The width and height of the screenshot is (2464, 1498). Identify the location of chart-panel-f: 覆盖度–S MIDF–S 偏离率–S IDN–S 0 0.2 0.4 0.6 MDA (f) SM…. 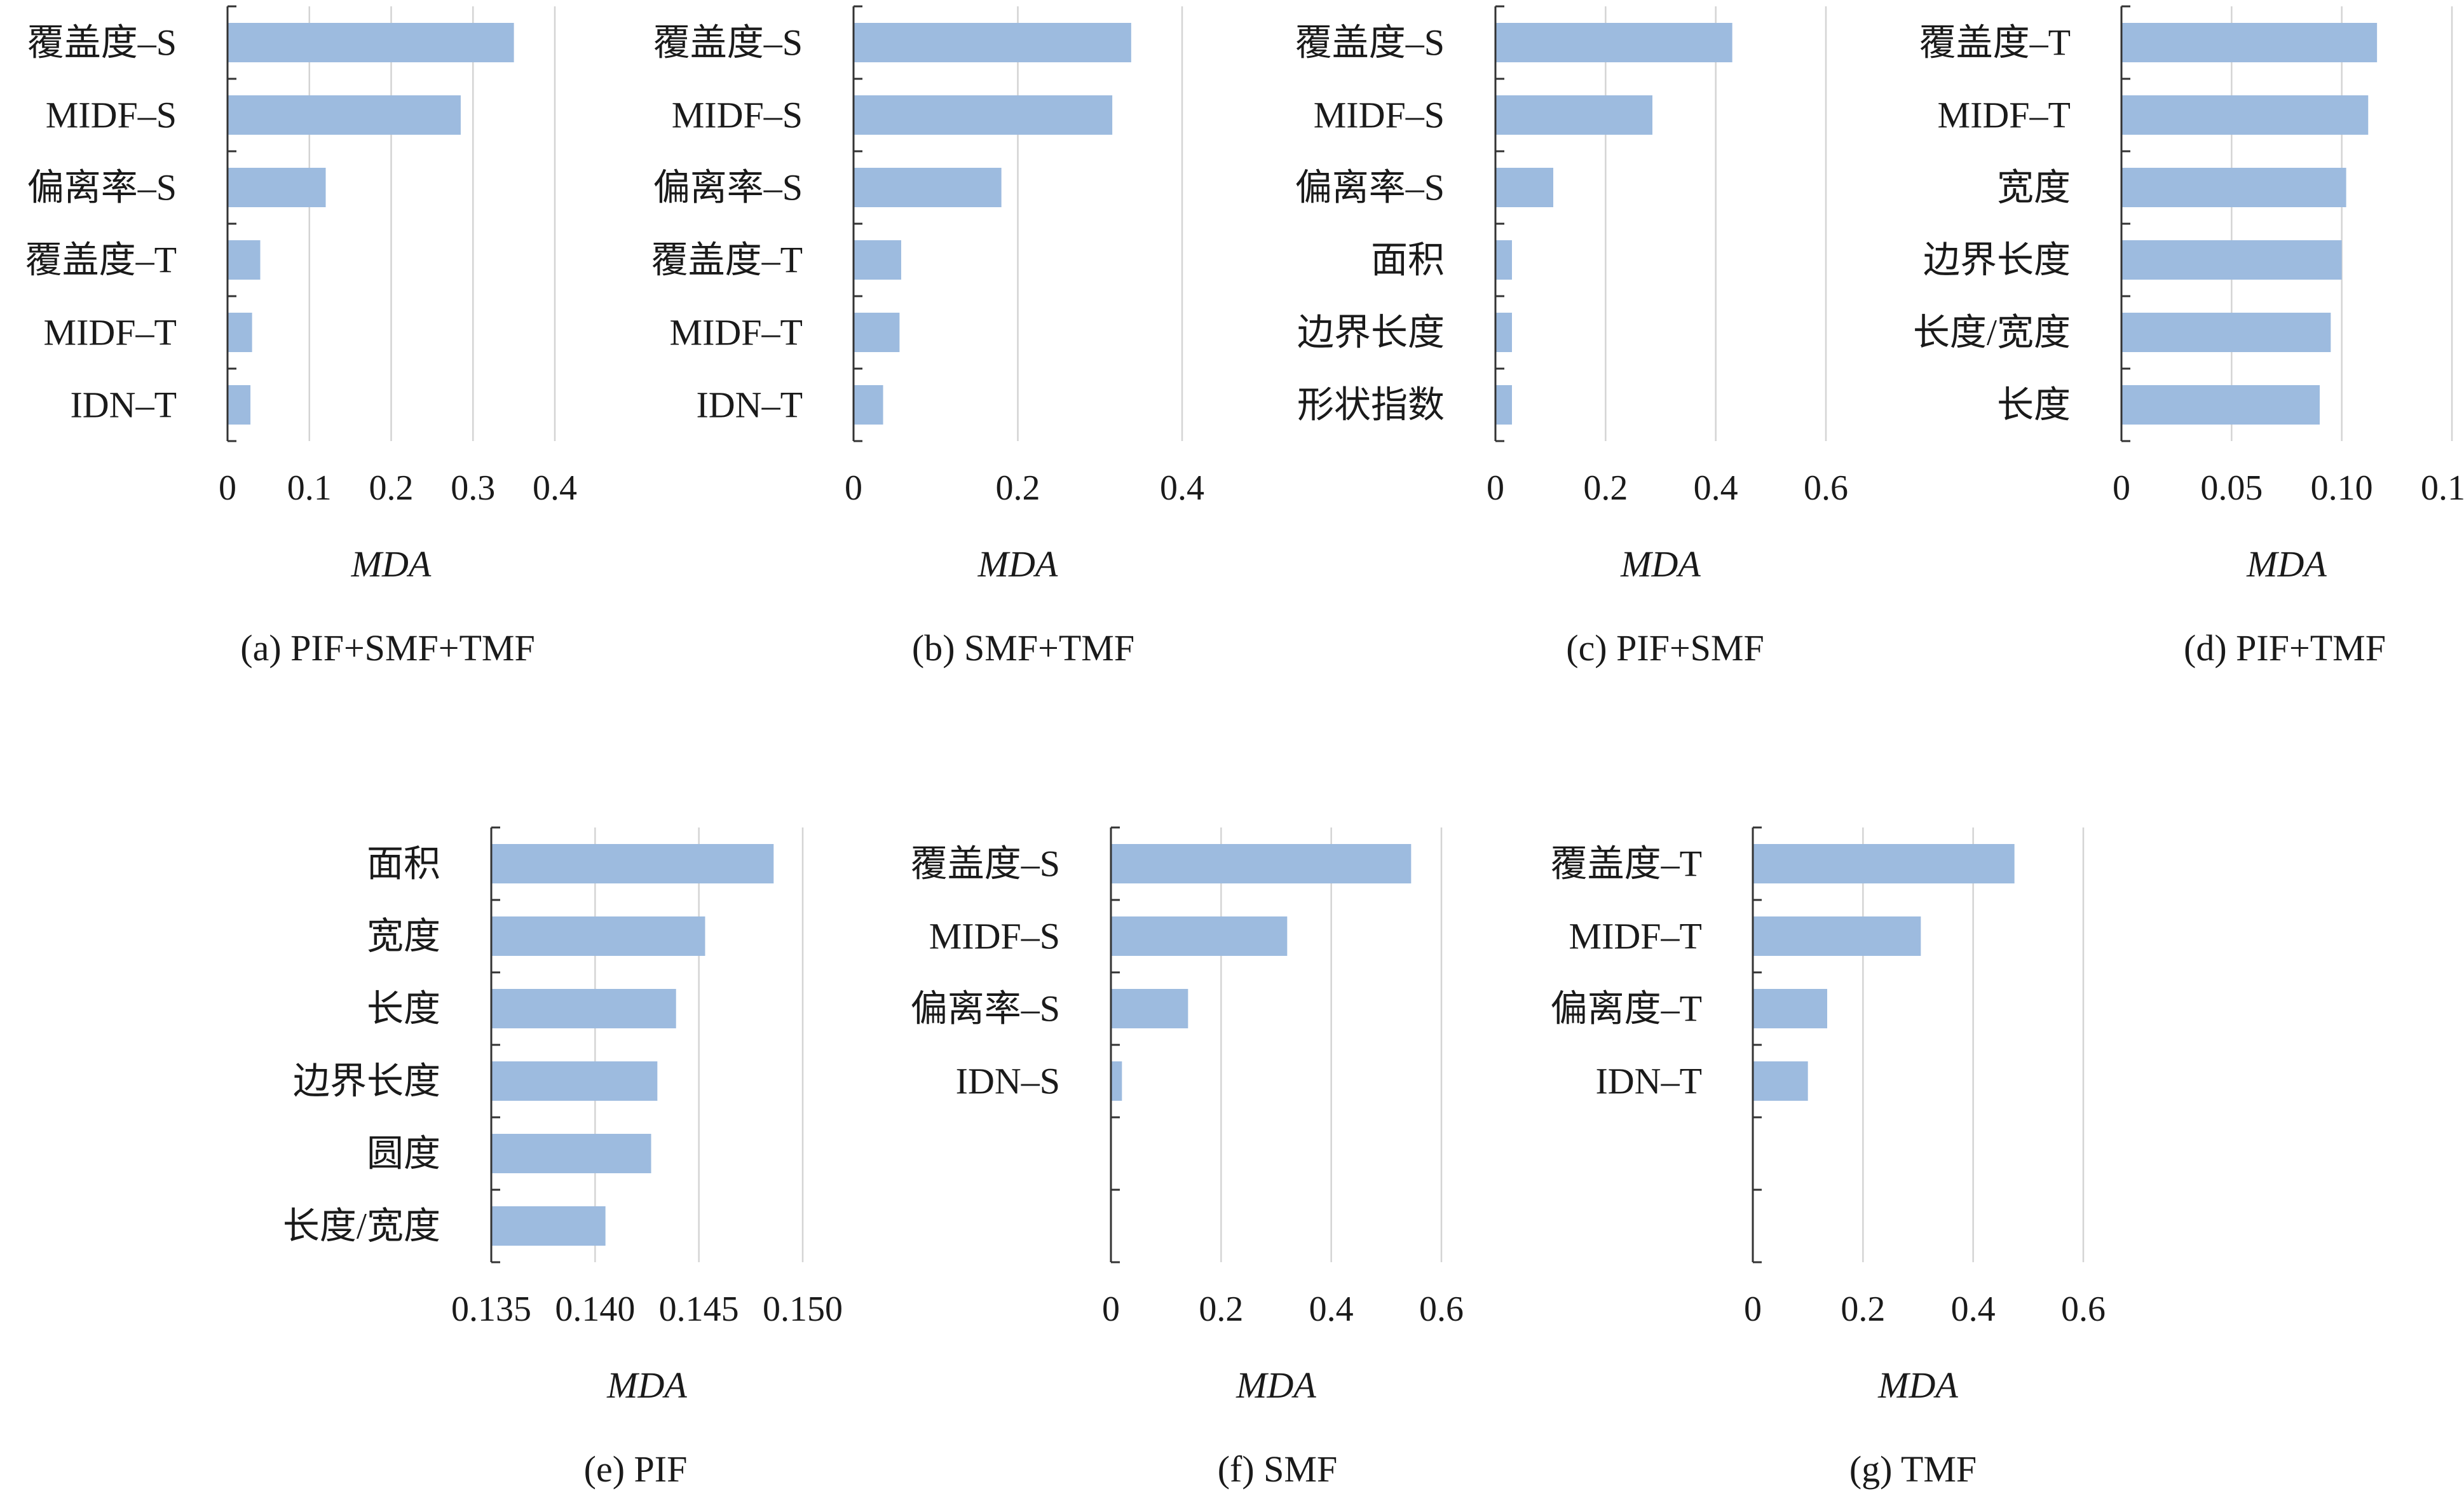
(1187, 1158).